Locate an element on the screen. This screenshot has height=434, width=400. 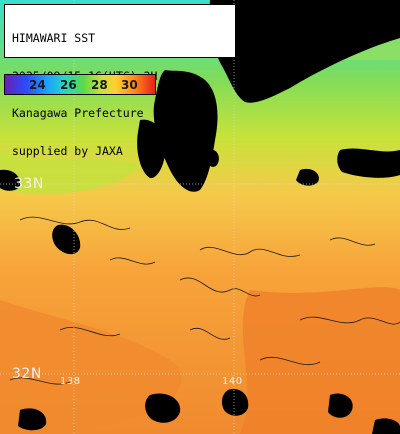
legend-tick-28: 28 is located at coordinates (99, 85).